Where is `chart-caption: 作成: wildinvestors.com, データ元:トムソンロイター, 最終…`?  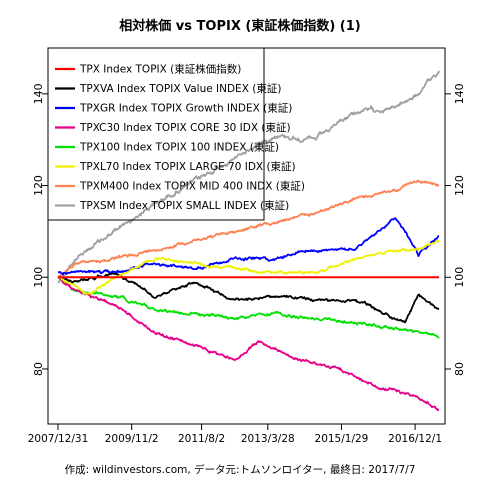
chart-caption: 作成: wildinvestors.com, データ元:トムソンロイター, 最終… is located at coordinates (240, 469).